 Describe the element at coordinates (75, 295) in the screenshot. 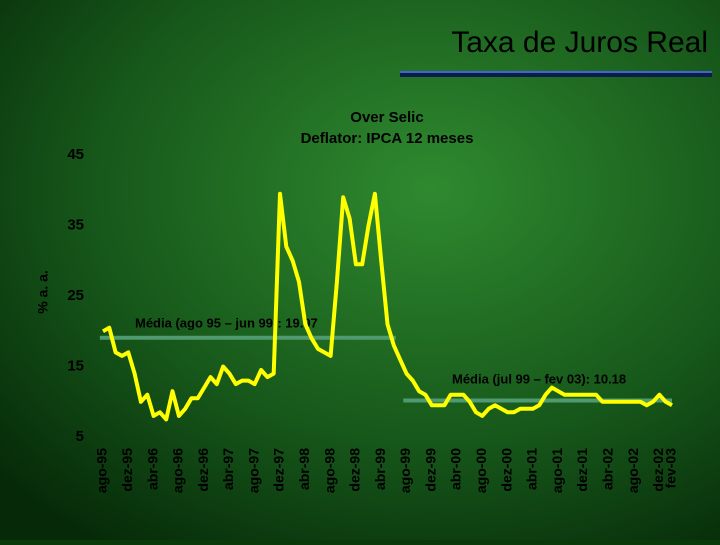

I see `y-tick-label: 25` at that location.